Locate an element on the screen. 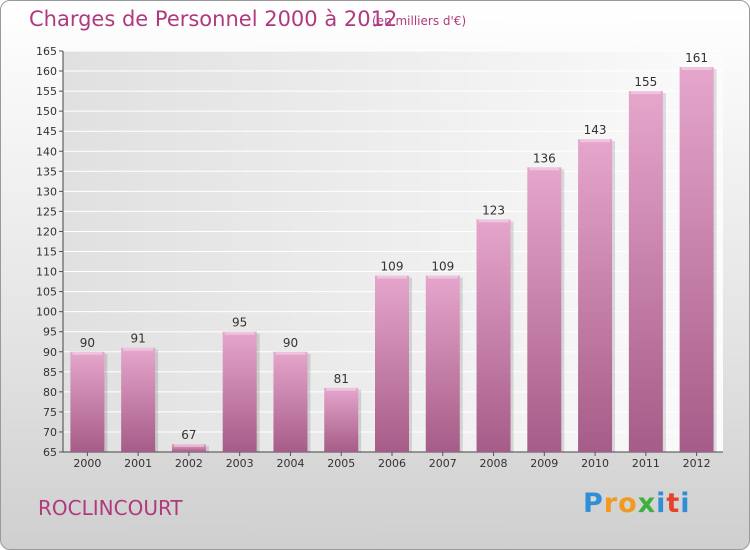 Image resolution: width=750 pixels, height=550 pixels. y-tick-label: 105 is located at coordinates (46, 292).